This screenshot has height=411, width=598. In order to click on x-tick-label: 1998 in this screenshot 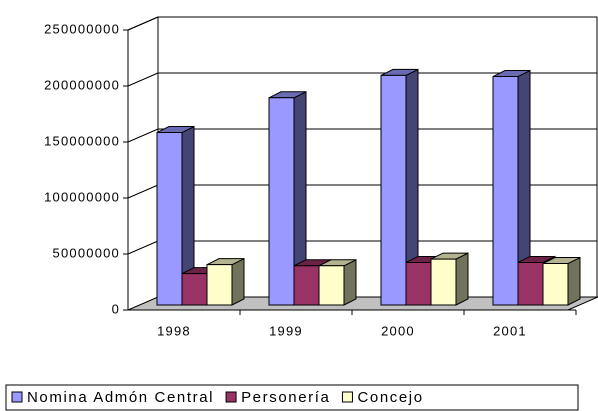, I will do `click(174, 330)`.